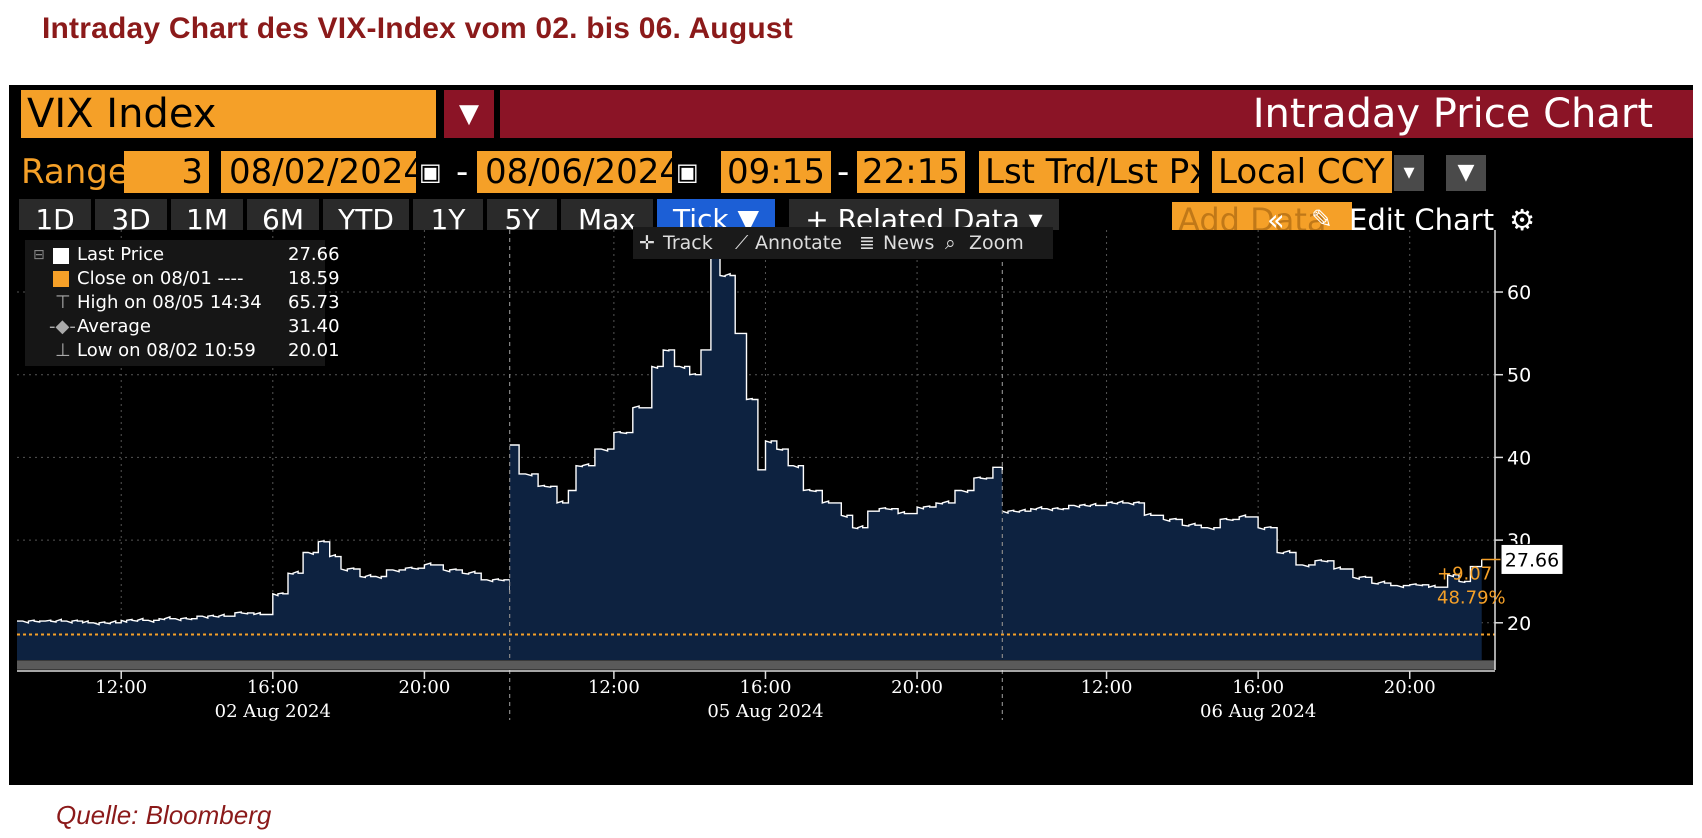 The width and height of the screenshot is (1702, 838). What do you see at coordinates (39, 255) in the screenshot?
I see `collapse-legend-icon: ⊟` at bounding box center [39, 255].